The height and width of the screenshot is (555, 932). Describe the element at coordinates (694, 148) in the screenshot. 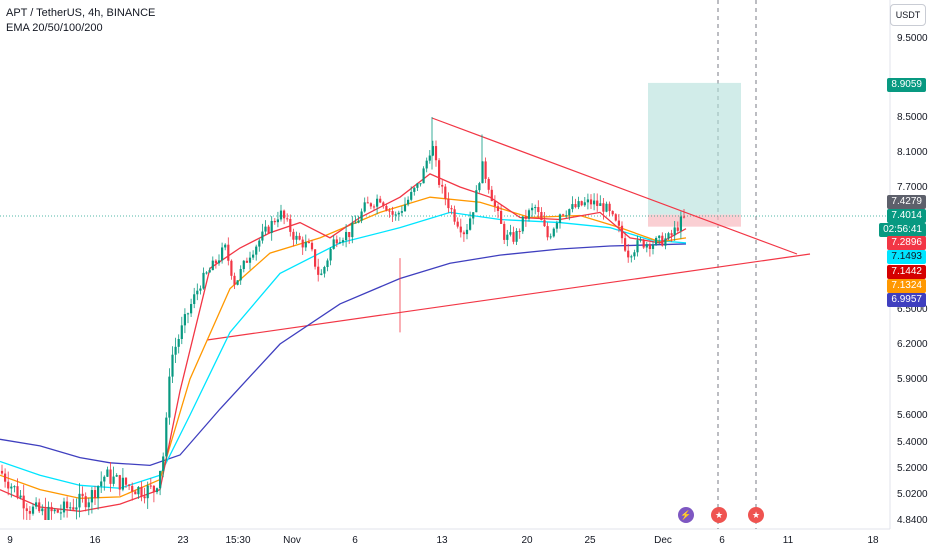

I see `target-zone` at that location.